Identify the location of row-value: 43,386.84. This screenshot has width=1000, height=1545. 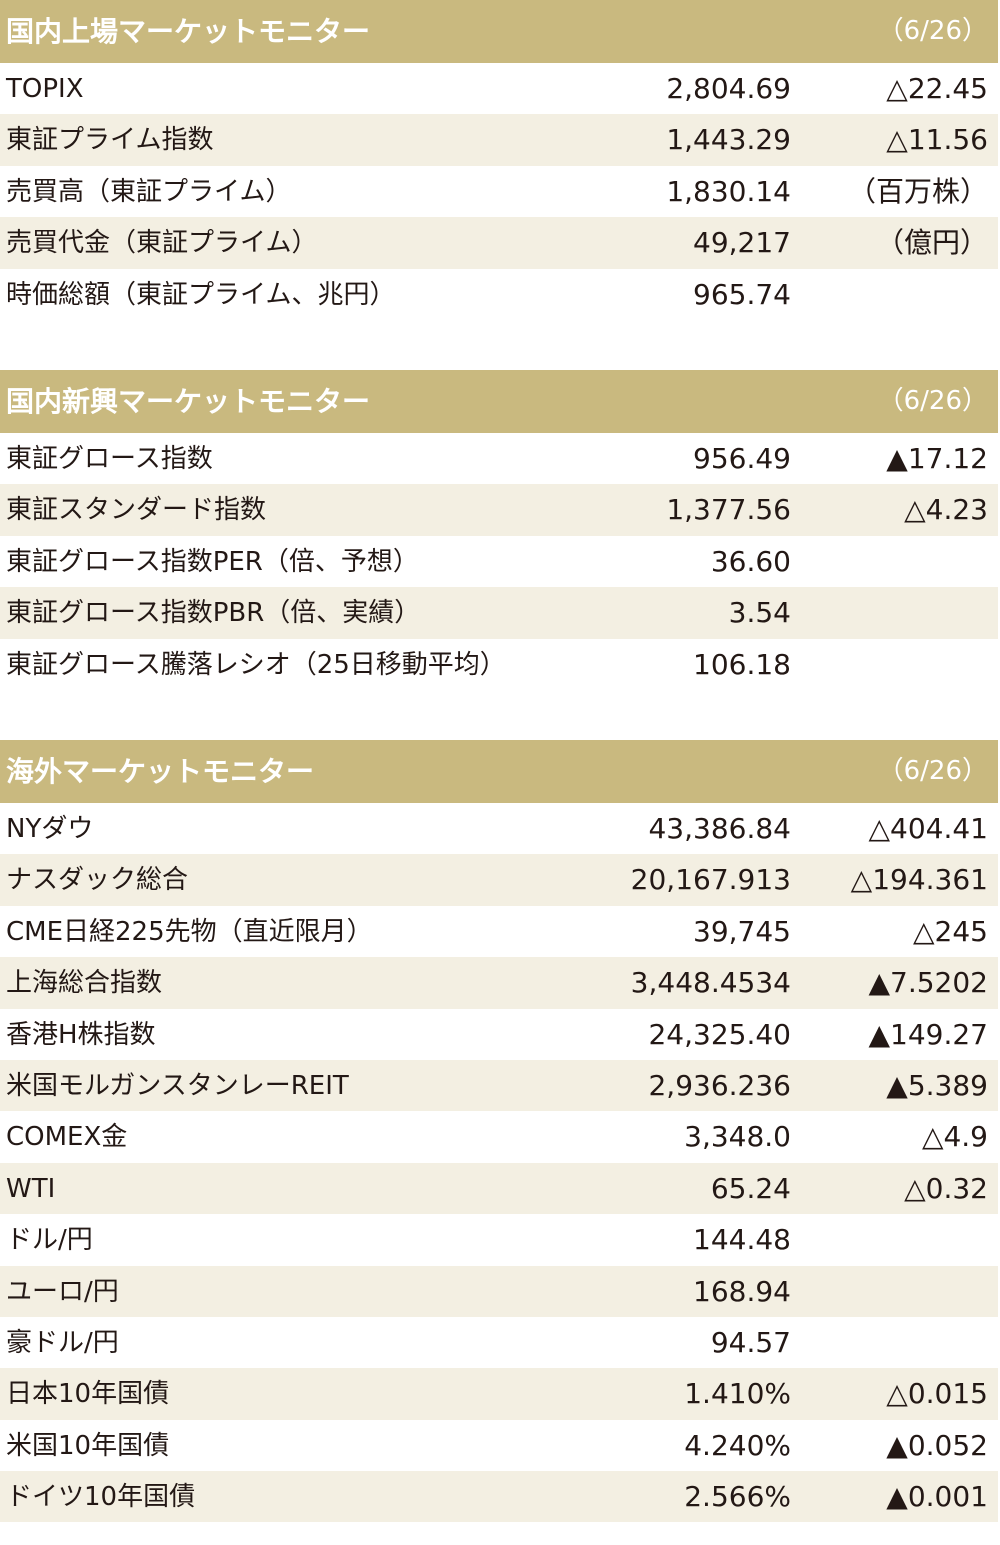
(719, 828).